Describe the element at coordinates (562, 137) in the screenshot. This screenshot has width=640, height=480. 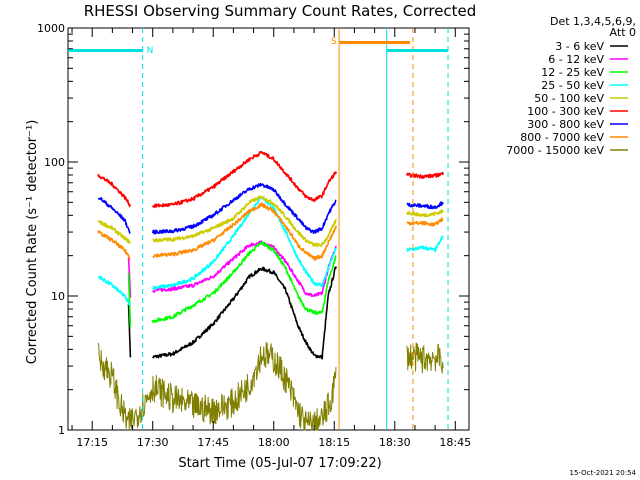
I see `legend-label: 800 - 7000 keV` at that location.